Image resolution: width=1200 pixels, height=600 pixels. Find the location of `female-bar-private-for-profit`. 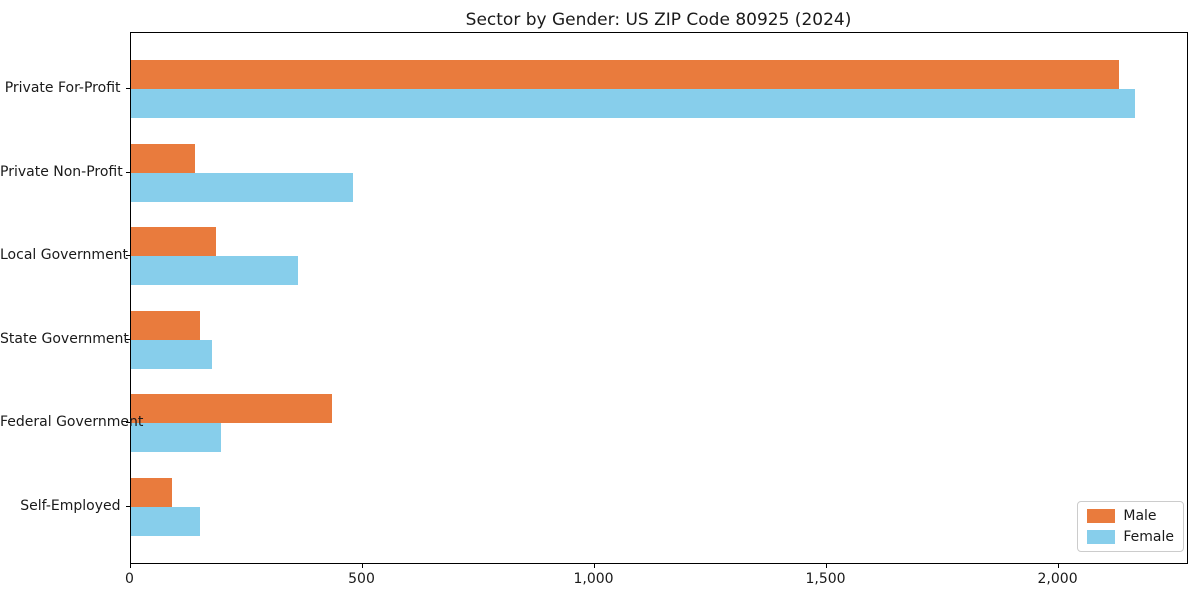

female-bar-private-for-profit is located at coordinates (633, 103).